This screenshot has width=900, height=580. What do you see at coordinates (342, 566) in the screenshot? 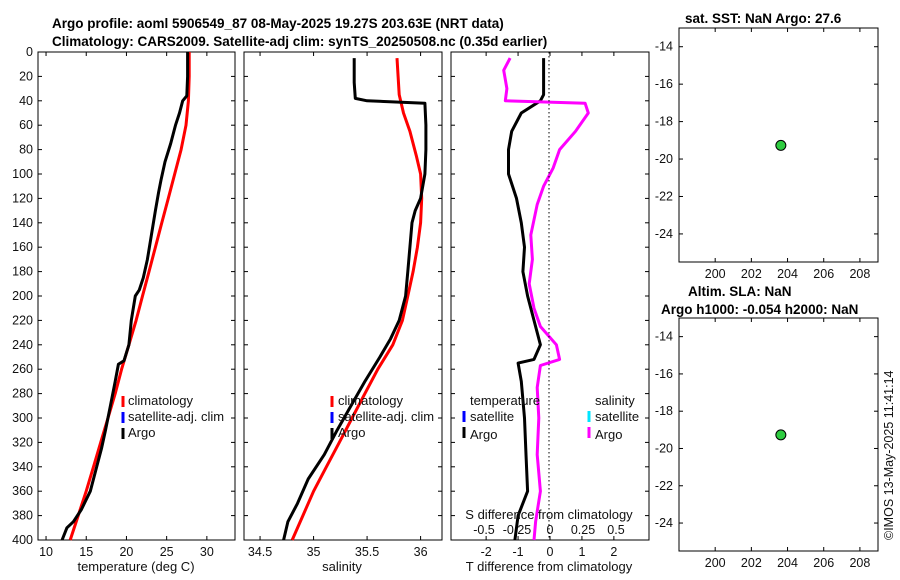
I see `salinity-axis-label: salinity` at bounding box center [342, 566].